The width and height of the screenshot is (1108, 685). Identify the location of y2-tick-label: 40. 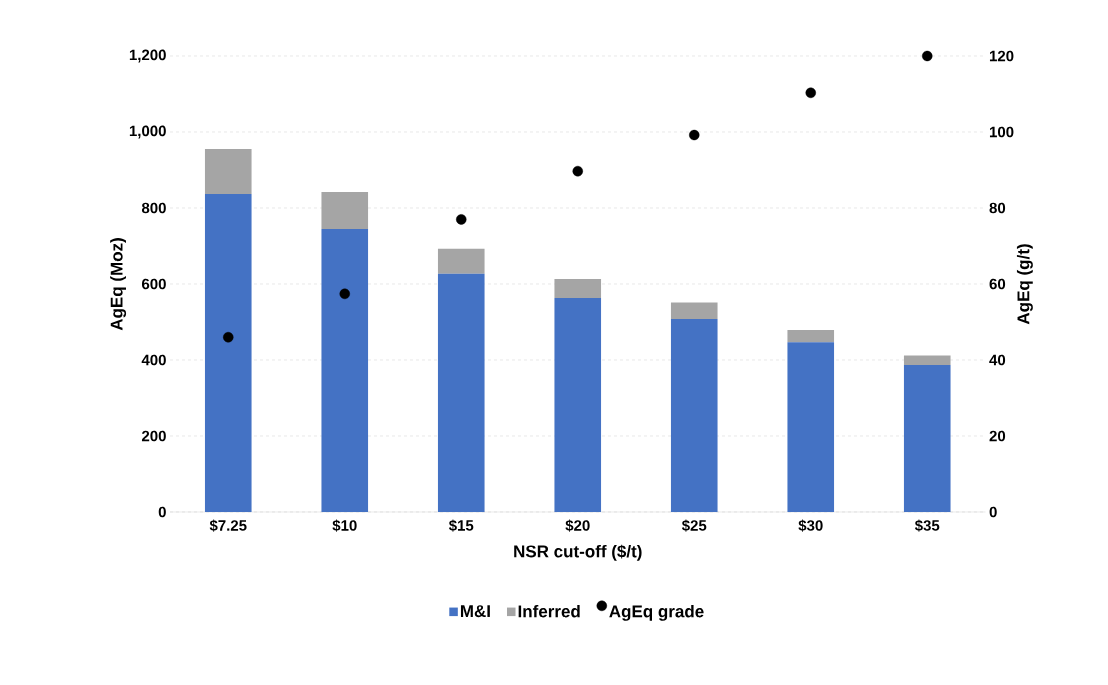
(997, 360).